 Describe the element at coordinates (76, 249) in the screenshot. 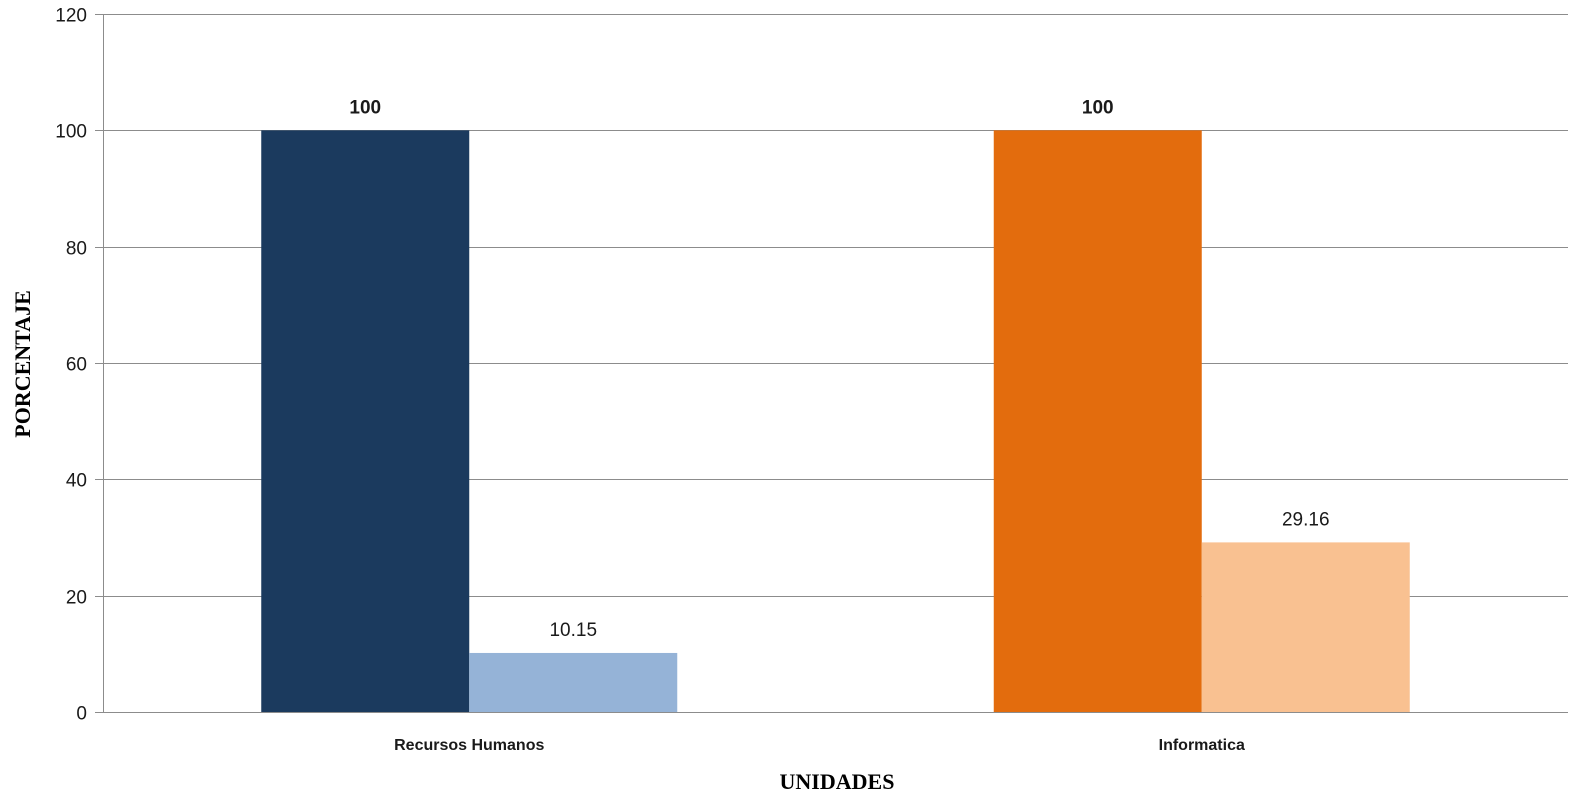

I see `y-tick-label-80: 80` at that location.